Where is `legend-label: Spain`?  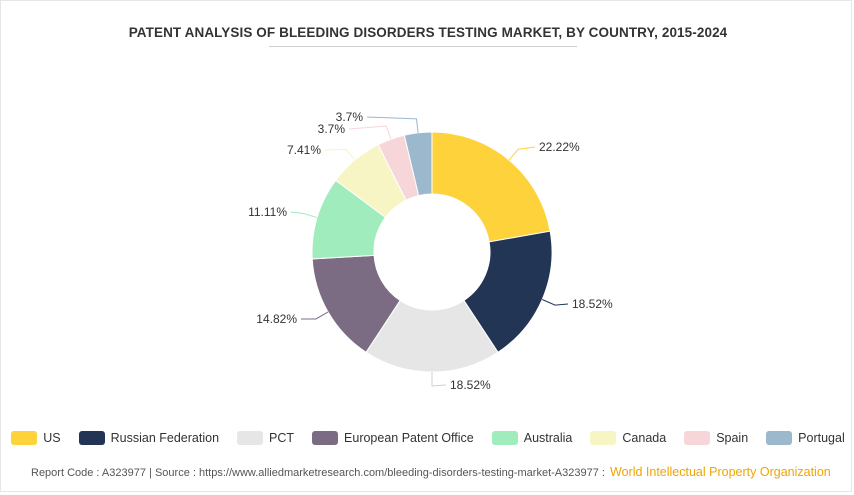
legend-label: Spain is located at coordinates (732, 438).